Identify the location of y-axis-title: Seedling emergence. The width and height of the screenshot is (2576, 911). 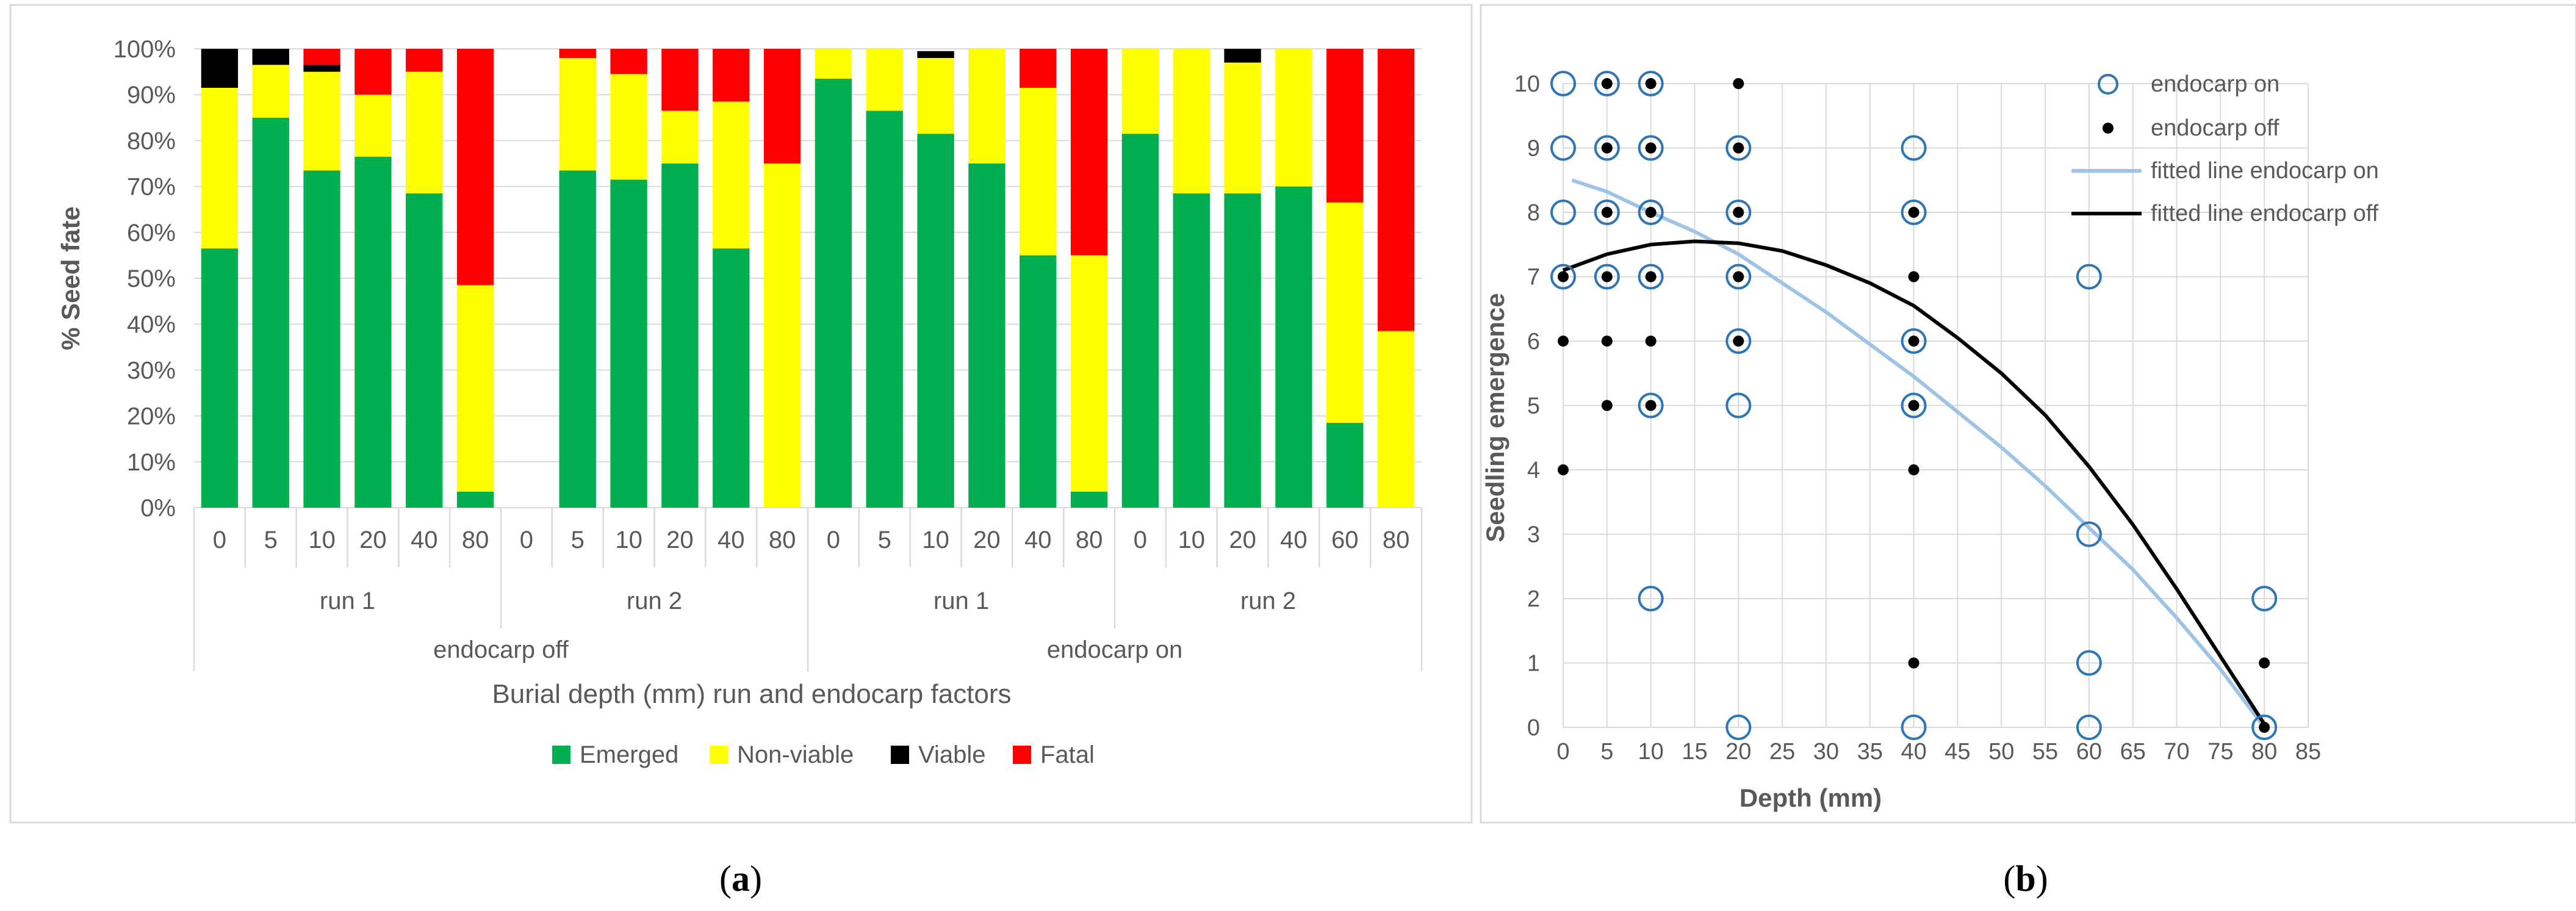
(1495, 417).